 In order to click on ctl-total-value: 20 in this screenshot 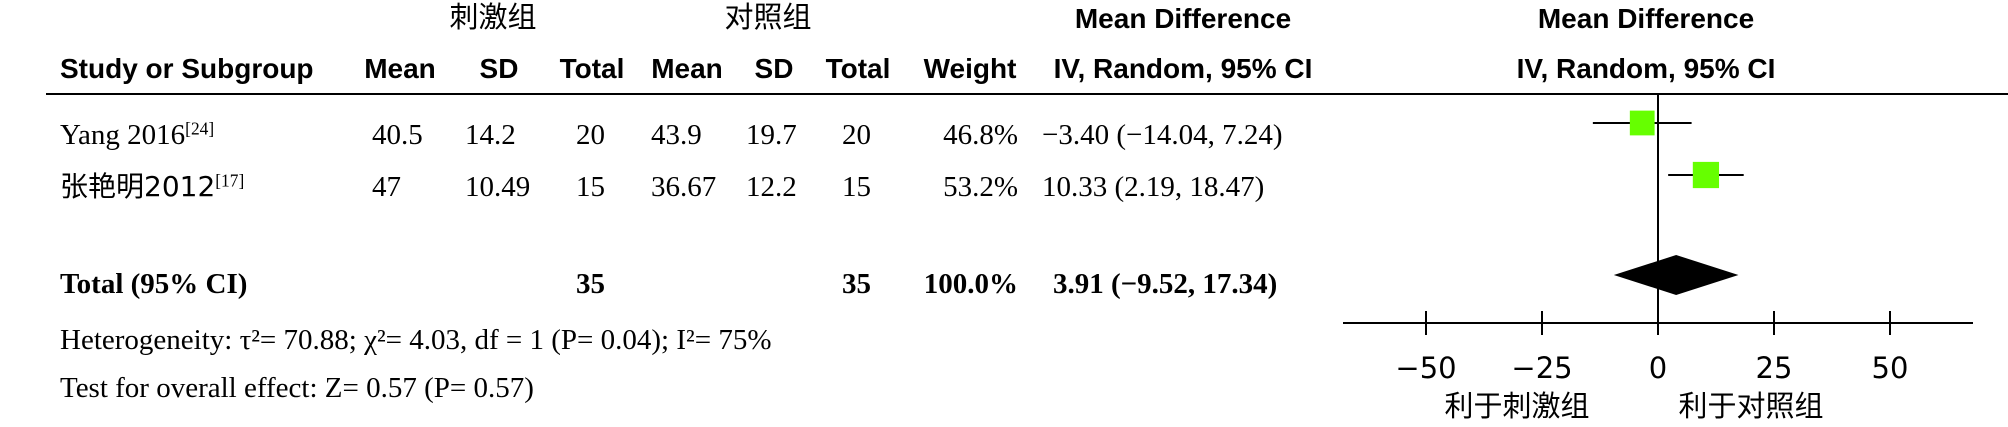, I will do `click(856, 135)`.